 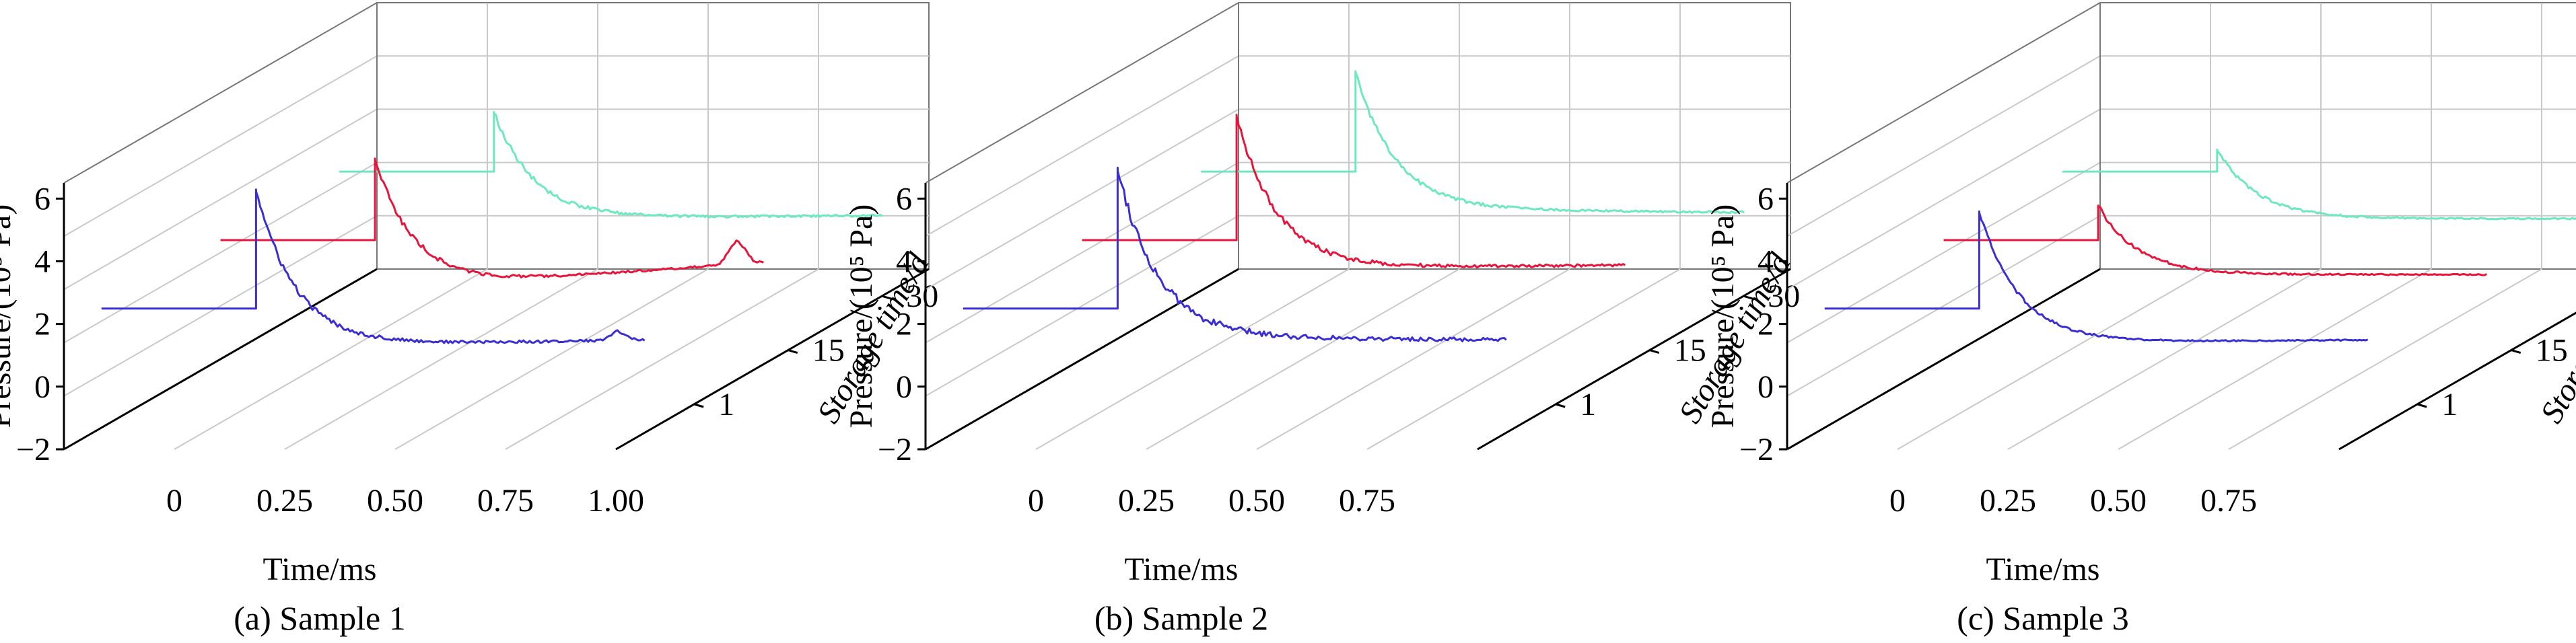 I want to click on x-tick-label: 1.00, so click(x=616, y=501).